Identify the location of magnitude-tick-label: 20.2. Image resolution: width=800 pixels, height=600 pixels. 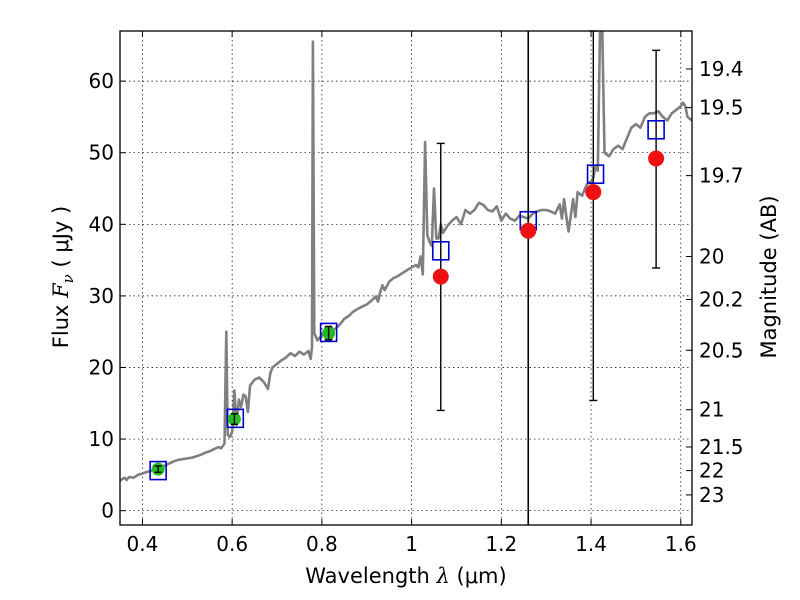
(721, 299).